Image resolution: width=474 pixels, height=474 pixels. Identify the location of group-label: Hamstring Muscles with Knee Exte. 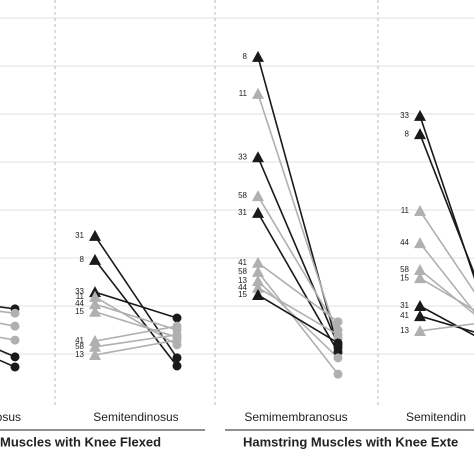
(350, 441).